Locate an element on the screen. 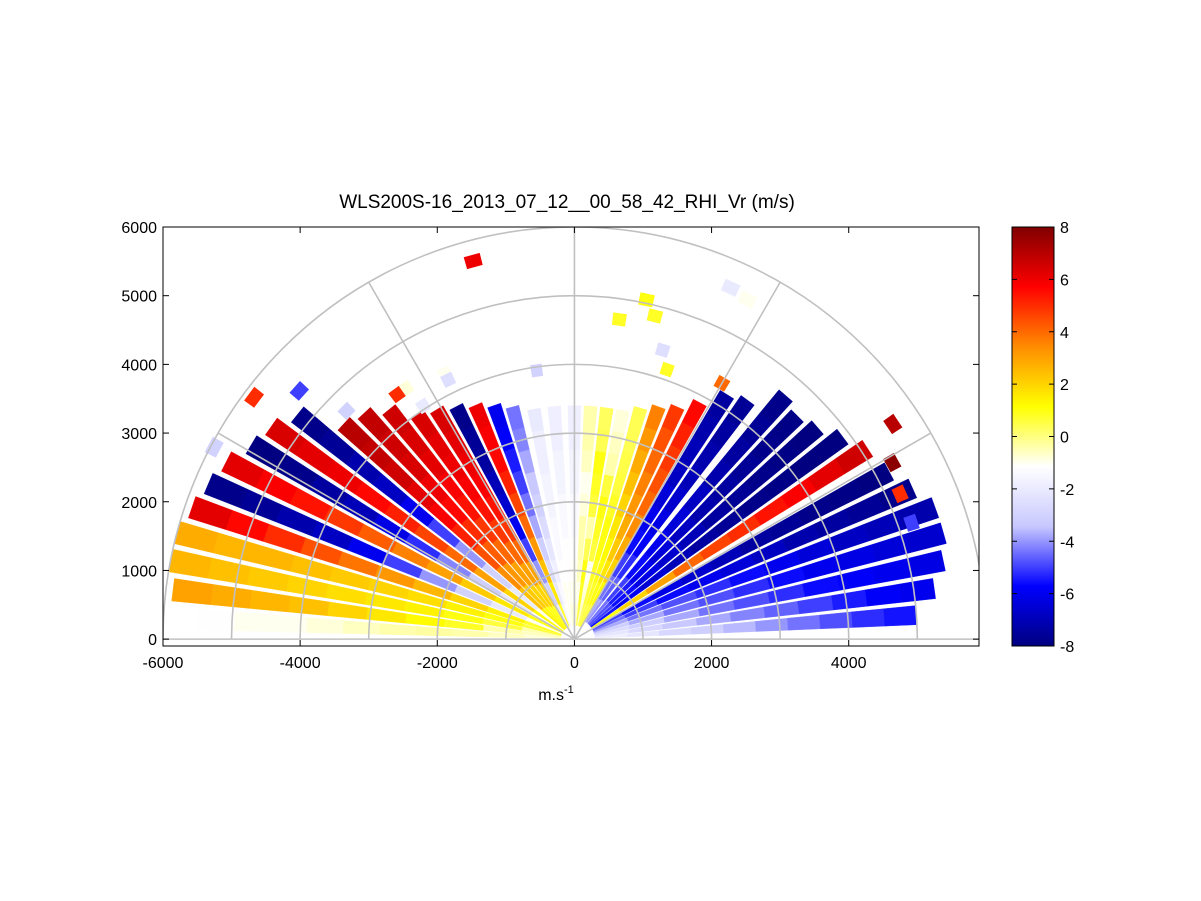 The width and height of the screenshot is (1201, 901). y-tick-label: 0 is located at coordinates (152, 640).